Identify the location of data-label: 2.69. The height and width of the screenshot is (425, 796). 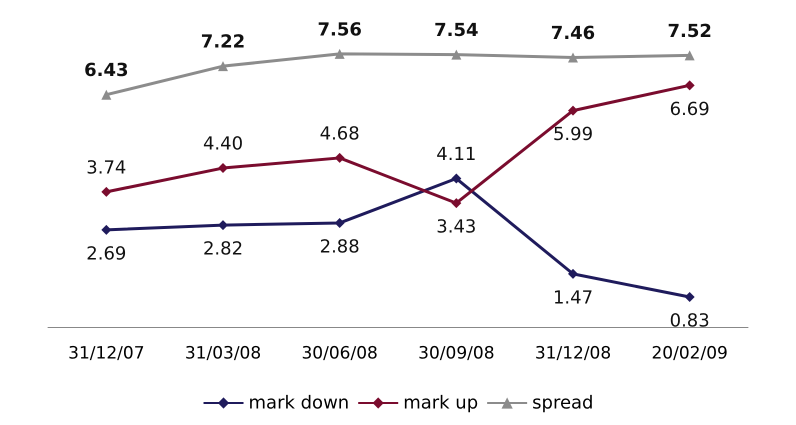
(106, 253).